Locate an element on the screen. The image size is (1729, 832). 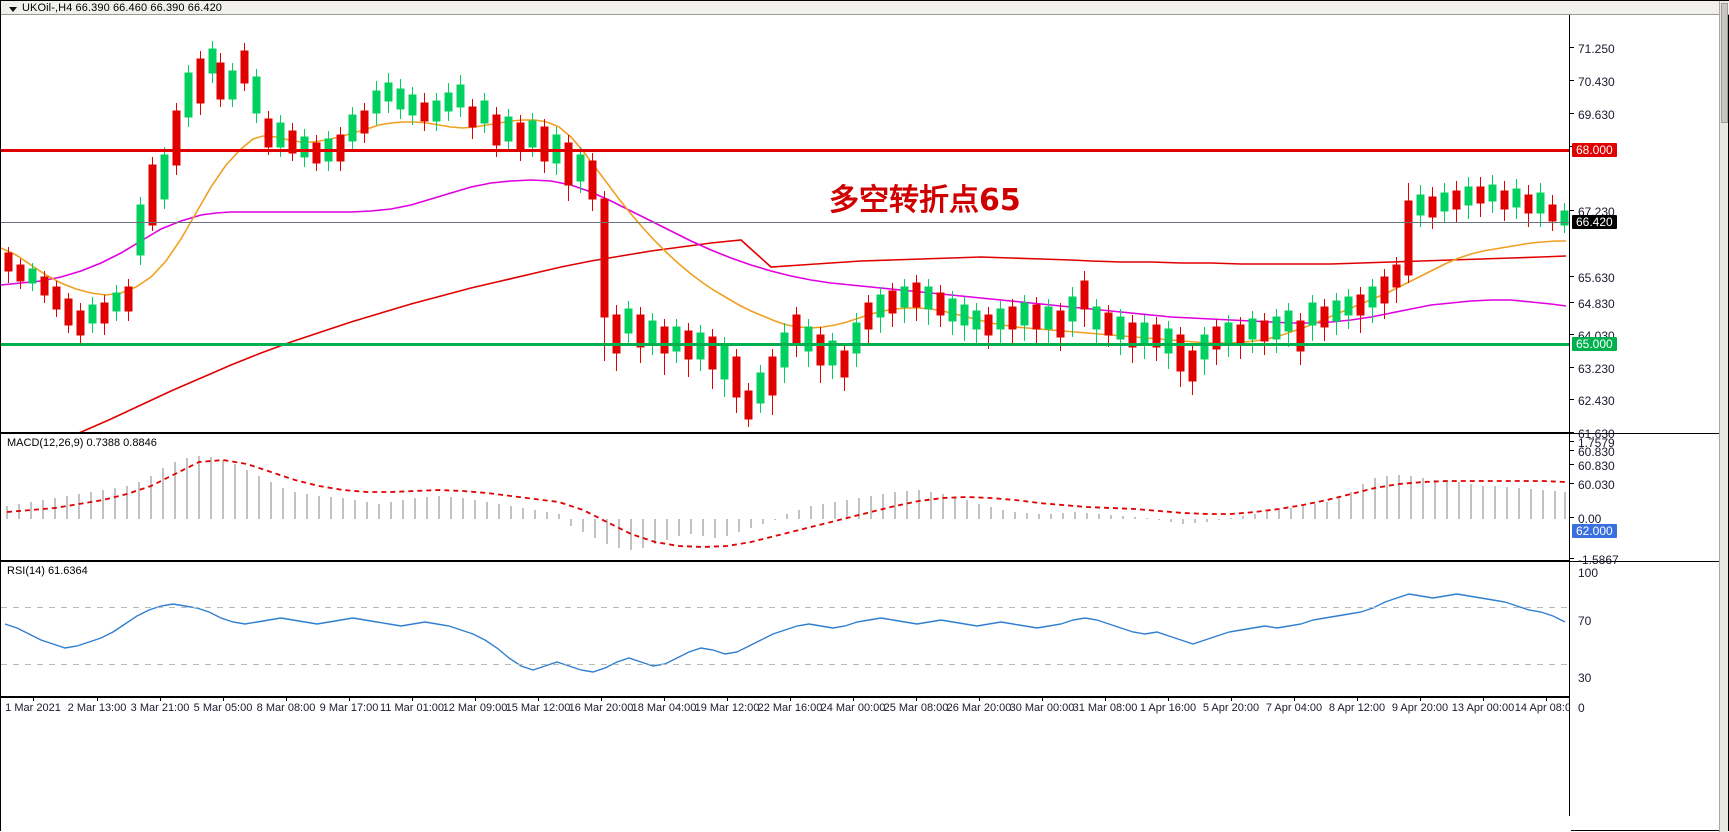
price-tick: 62.430 is located at coordinates (1596, 401).